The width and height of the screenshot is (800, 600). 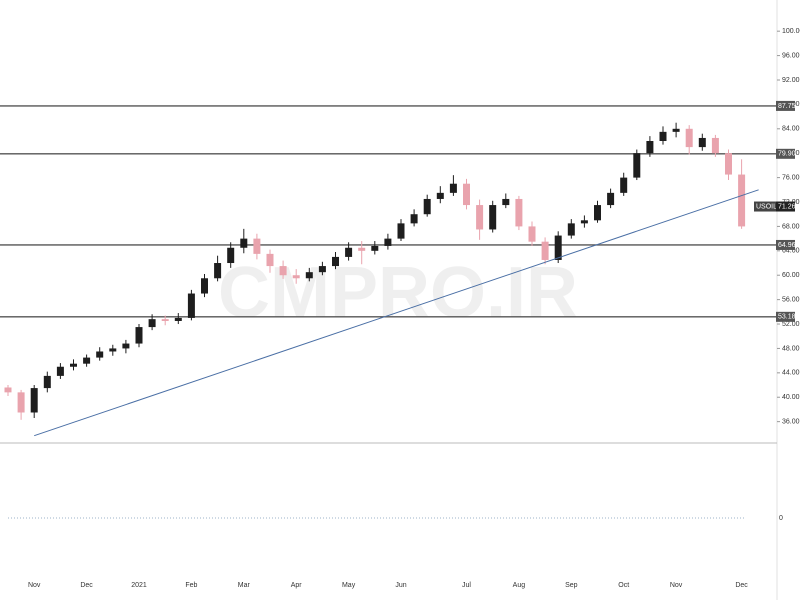 What do you see at coordinates (791, 373) in the screenshot?
I see `y-tick-label: 44.00` at bounding box center [791, 373].